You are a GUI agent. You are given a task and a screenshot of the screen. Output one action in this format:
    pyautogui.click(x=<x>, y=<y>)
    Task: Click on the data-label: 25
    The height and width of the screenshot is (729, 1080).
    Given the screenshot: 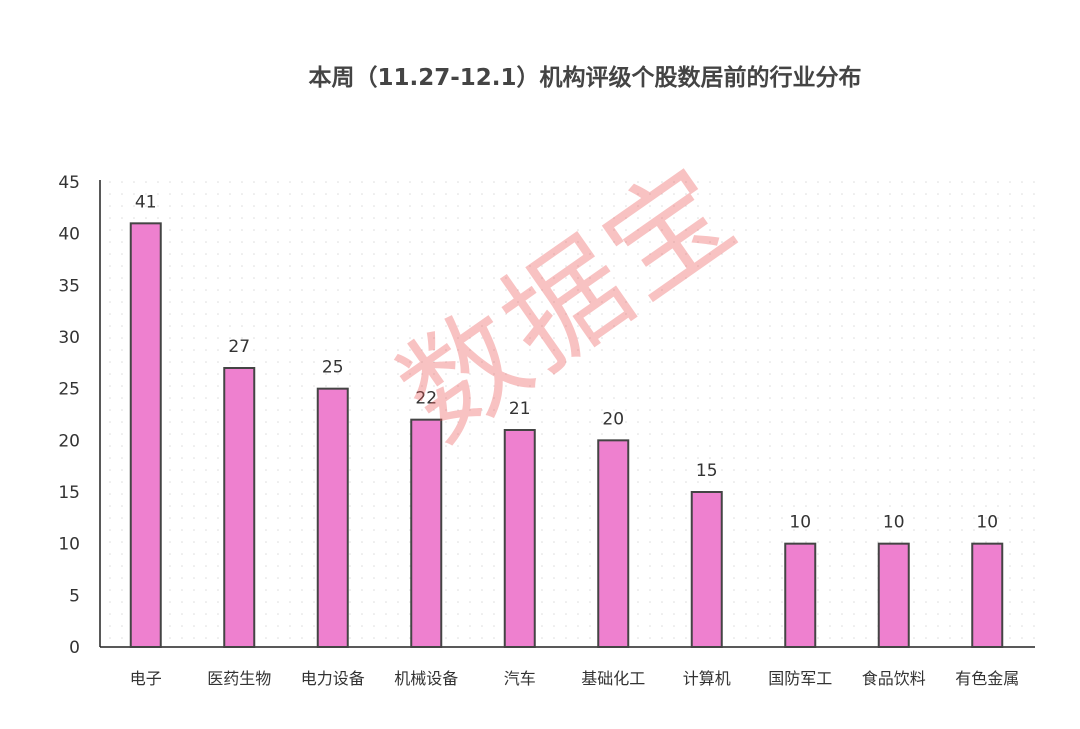 What is the action you would take?
    pyautogui.click(x=333, y=368)
    